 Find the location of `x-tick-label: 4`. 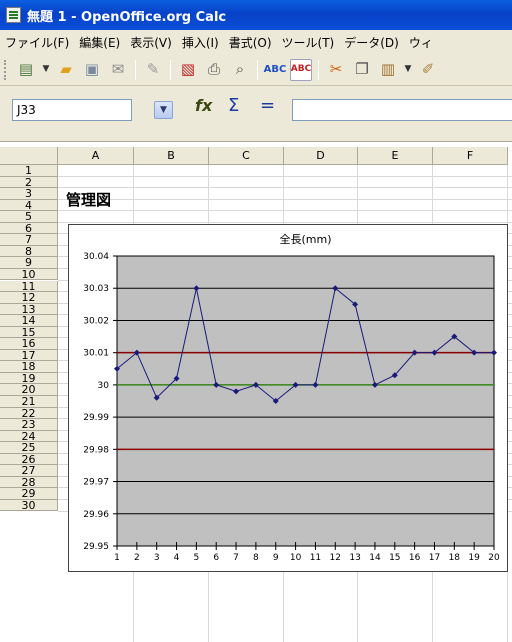

x-tick-label: 4 is located at coordinates (177, 558).